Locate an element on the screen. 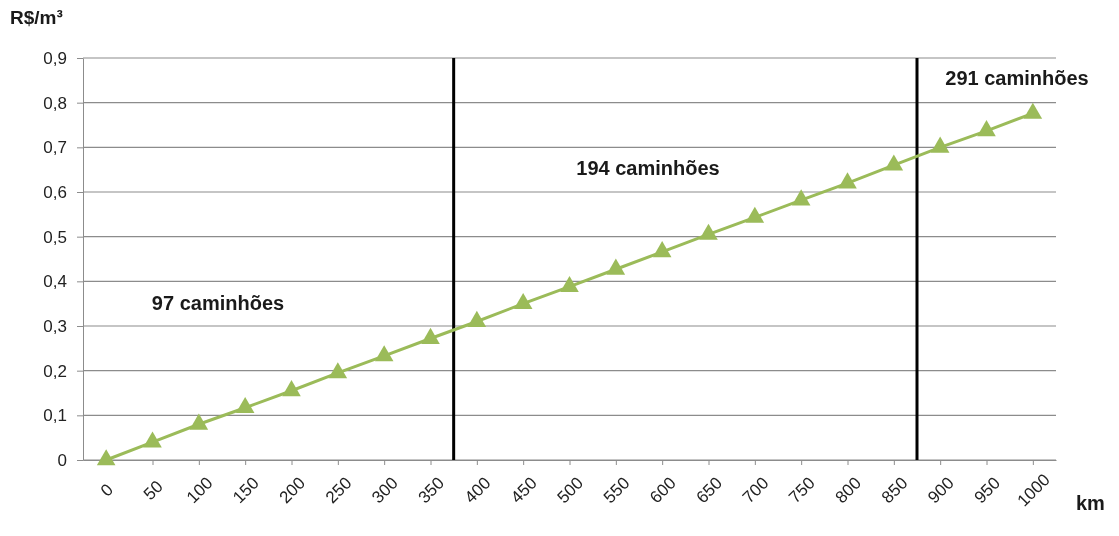  x-tick-label: 950 is located at coordinates (987, 490).